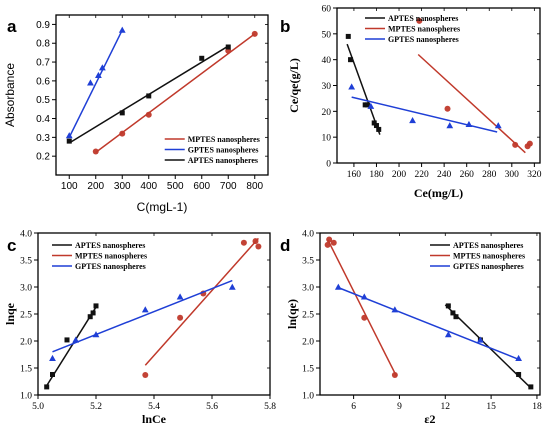  I want to click on x-tick-label: 700, so click(228, 186).